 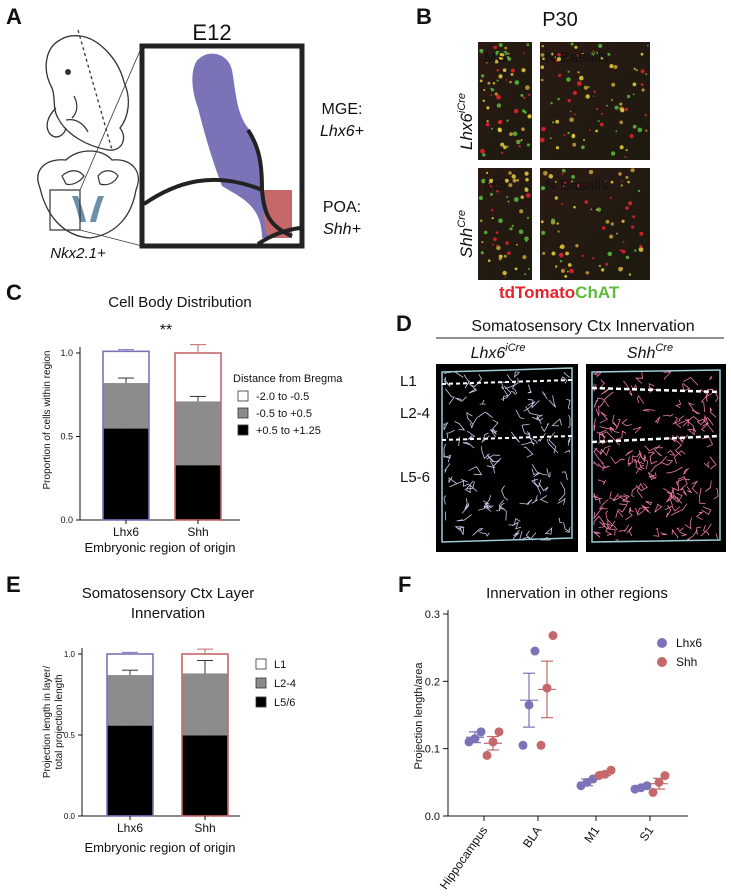 I want to click on y-tick-label: 1.0, so click(x=70, y=654).